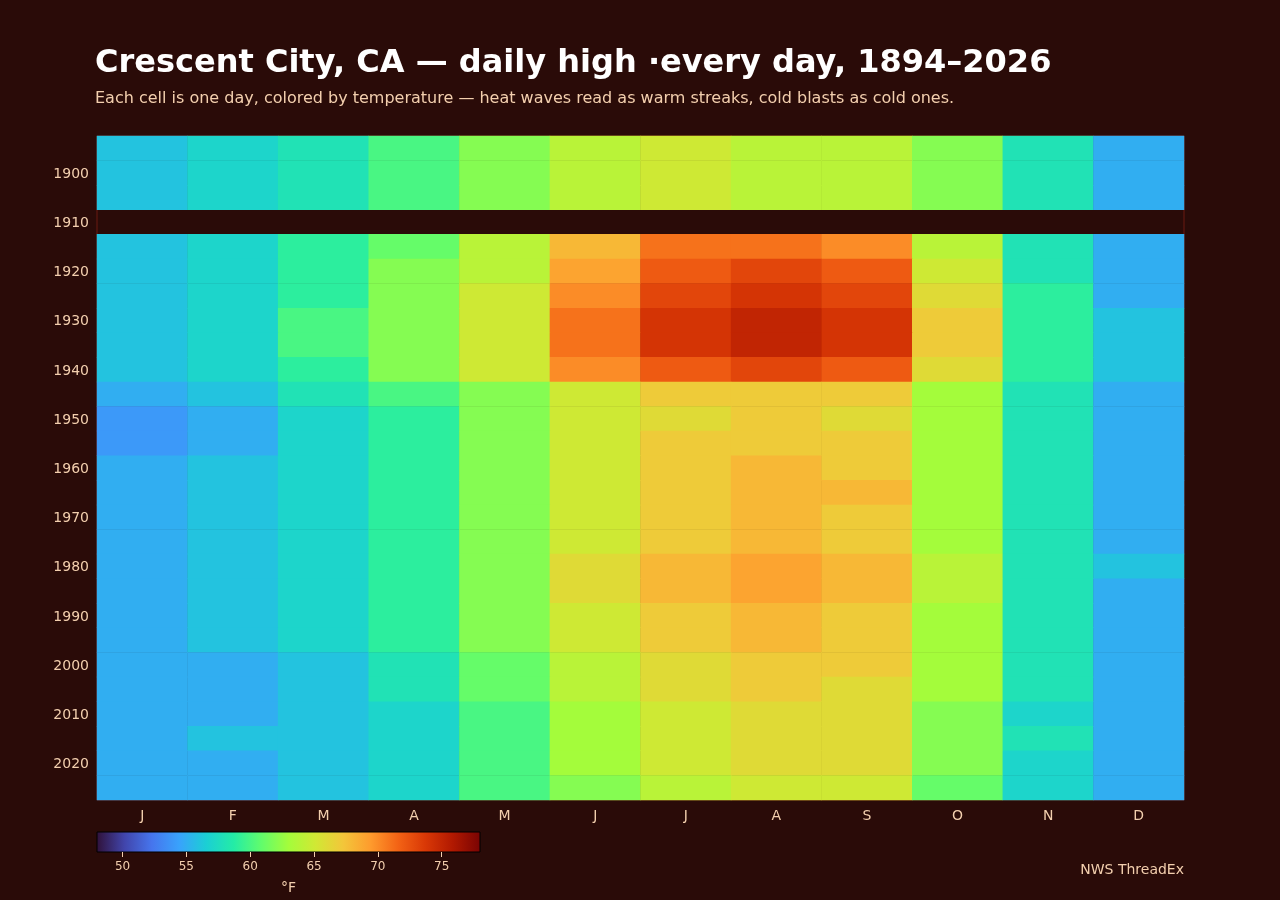 The width and height of the screenshot is (1280, 900). I want to click on chart-title: Crescent City, CA — daily high ·every day, 1894–2026, so click(573, 61).